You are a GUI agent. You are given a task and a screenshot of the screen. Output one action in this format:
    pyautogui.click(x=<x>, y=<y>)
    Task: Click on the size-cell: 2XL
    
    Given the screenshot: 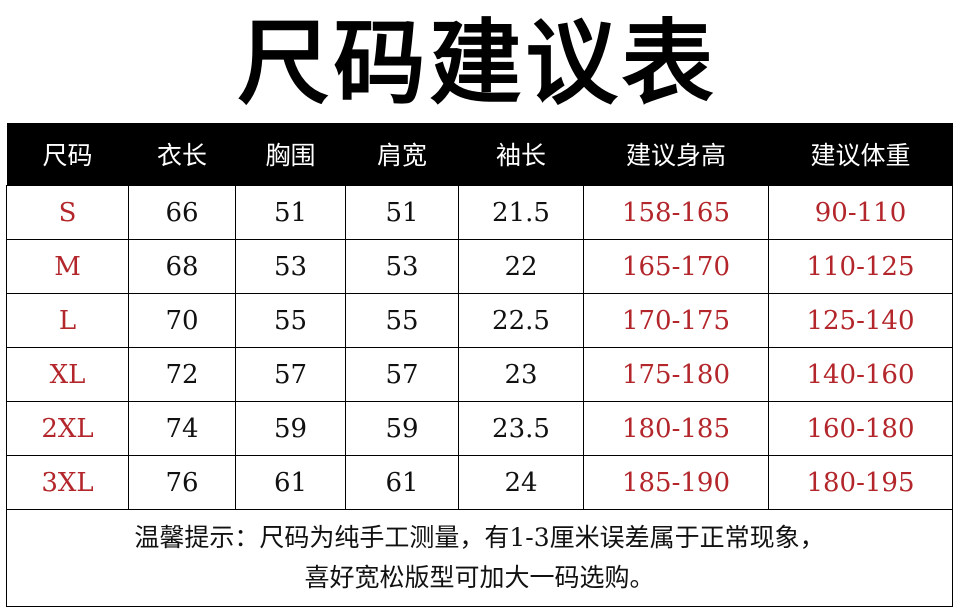 What is the action you would take?
    pyautogui.click(x=67, y=428)
    